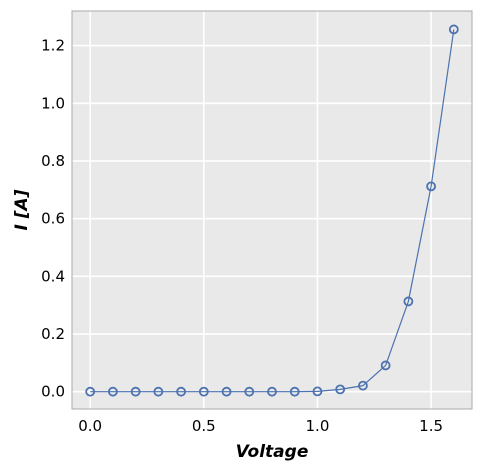 The height and width of the screenshot is (473, 481). What do you see at coordinates (318, 426) in the screenshot?
I see `x-tick-label: 1.0` at bounding box center [318, 426].